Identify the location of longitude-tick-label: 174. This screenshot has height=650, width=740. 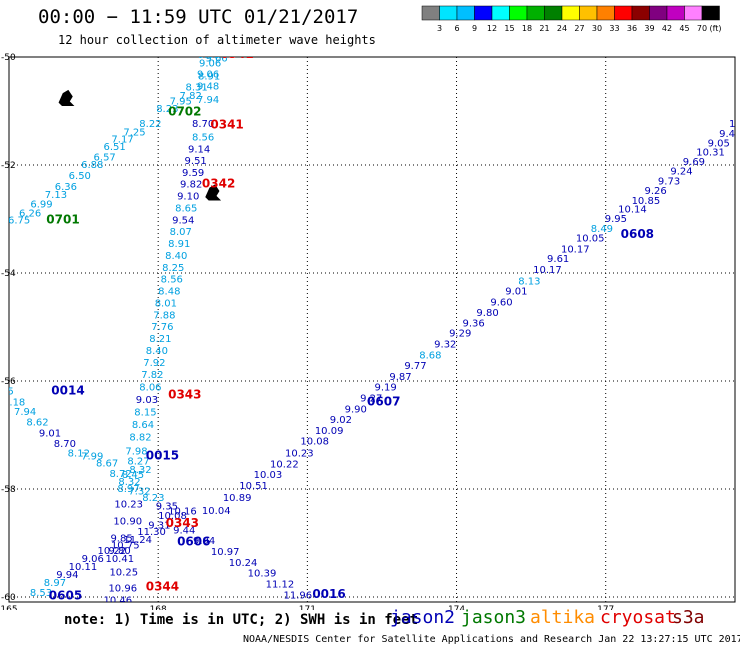
(456, 607).